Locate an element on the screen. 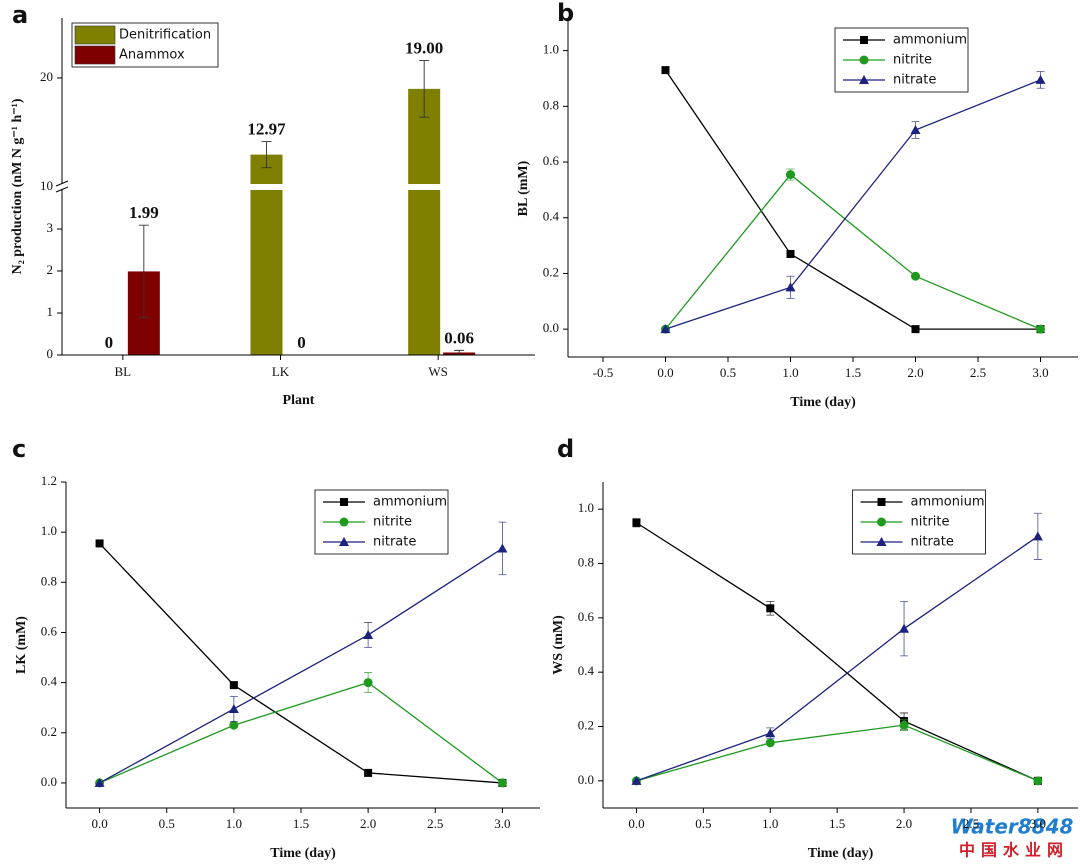  x-tick-label: 2.0 is located at coordinates (915, 372).